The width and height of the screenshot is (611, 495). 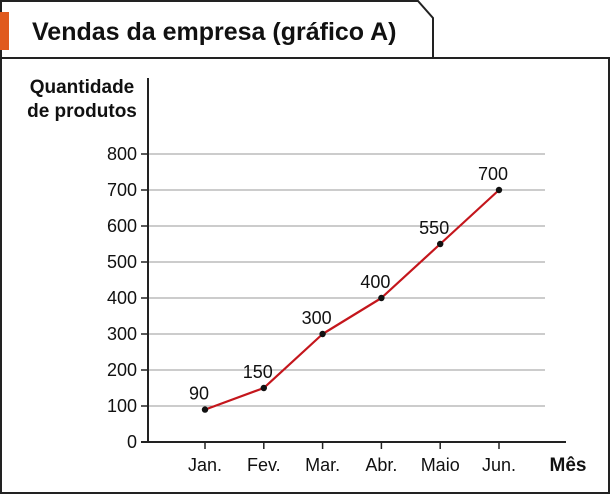 I want to click on x-tick-label: Abr., so click(x=381, y=465).